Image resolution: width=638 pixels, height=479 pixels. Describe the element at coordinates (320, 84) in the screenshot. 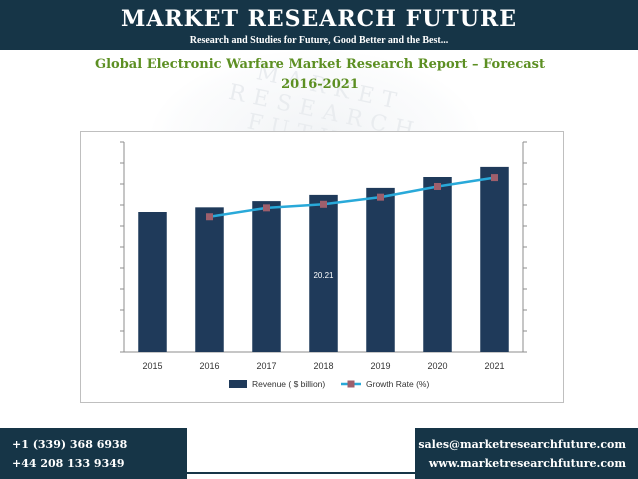

I see `chart-title-line2: 2016-2021` at that location.